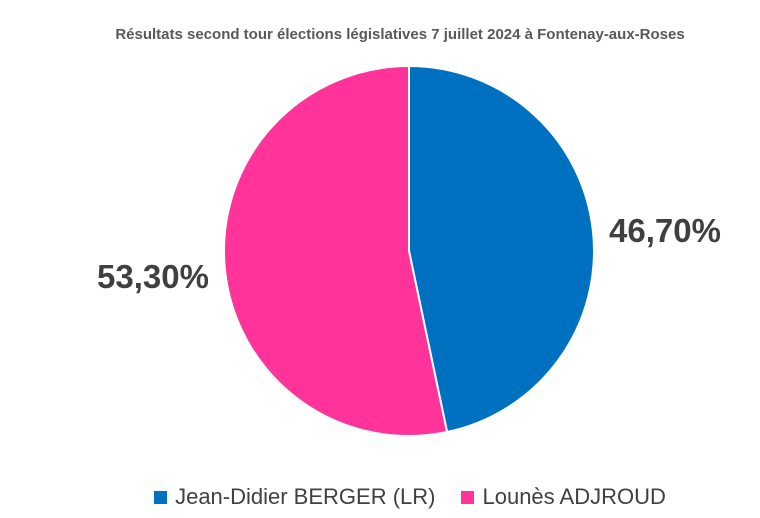 The height and width of the screenshot is (518, 760). What do you see at coordinates (153, 276) in the screenshot?
I see `data-label-adjroud: 53,30%` at bounding box center [153, 276].